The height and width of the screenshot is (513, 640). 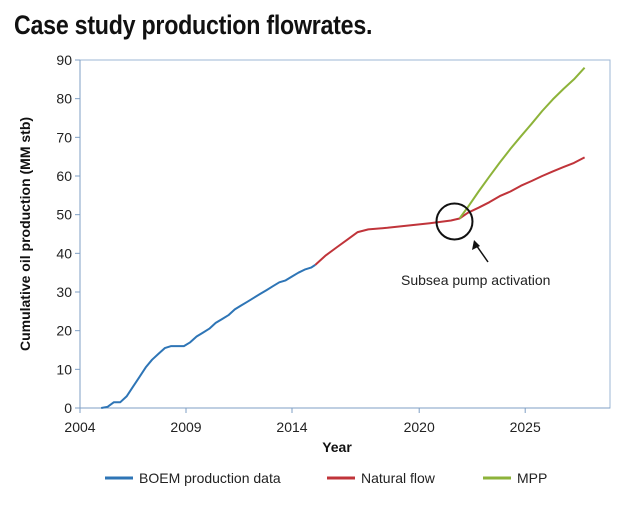 What do you see at coordinates (291, 427) in the screenshot?
I see `x-tick-label: 2014` at bounding box center [291, 427].